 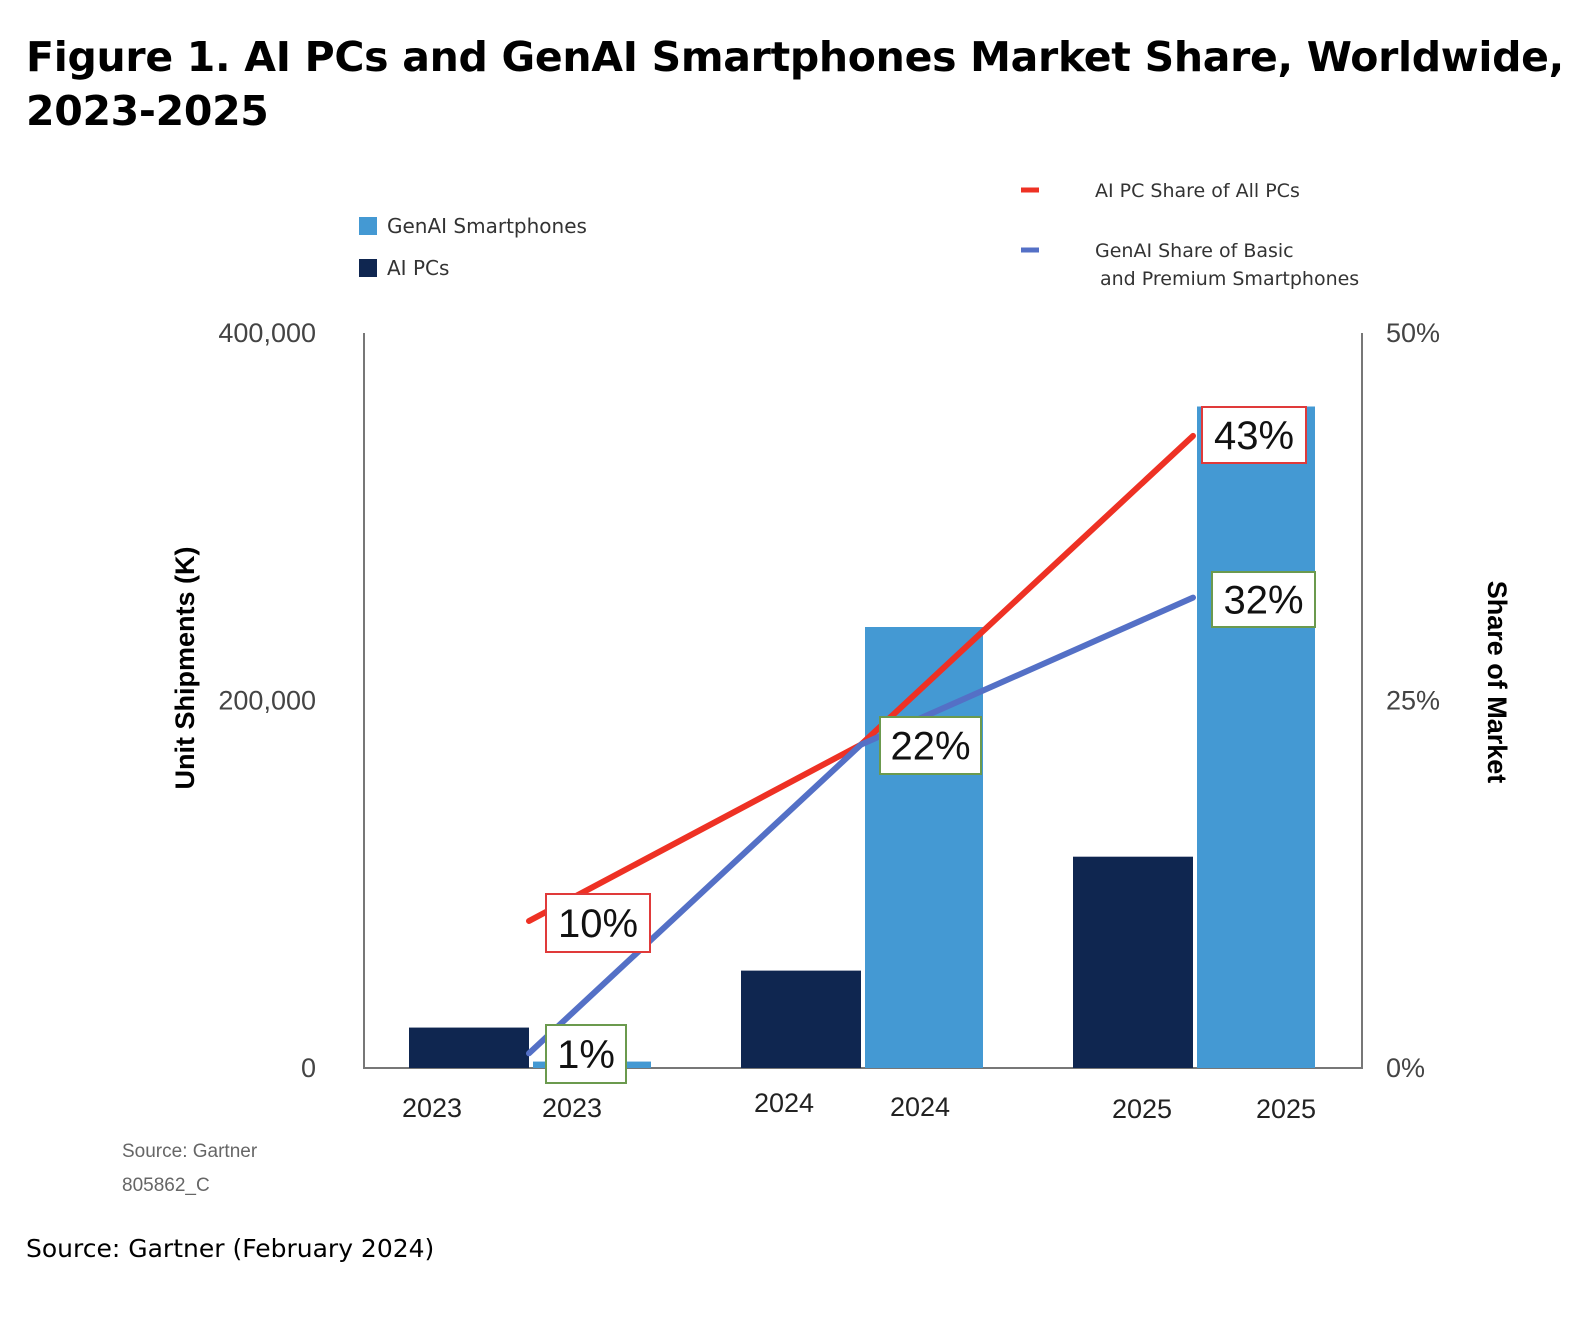 I want to click on y2-tick-label: 0%, so click(x=1405, y=1068).